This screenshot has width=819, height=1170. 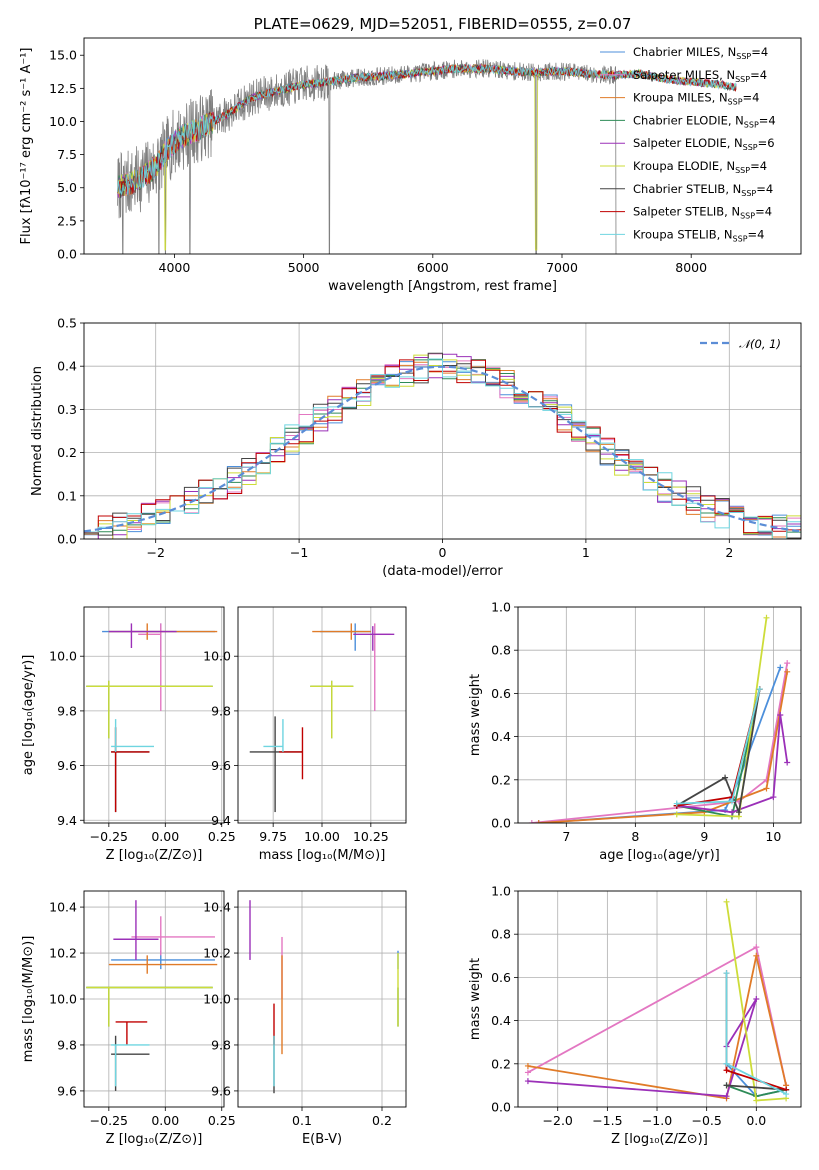 I want to click on x-tick-label: 6000, so click(x=433, y=267).